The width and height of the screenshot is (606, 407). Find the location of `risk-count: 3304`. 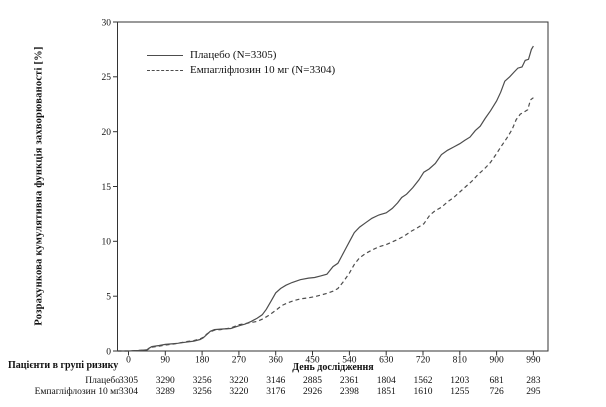

risk-count: 3304 is located at coordinates (128, 392).